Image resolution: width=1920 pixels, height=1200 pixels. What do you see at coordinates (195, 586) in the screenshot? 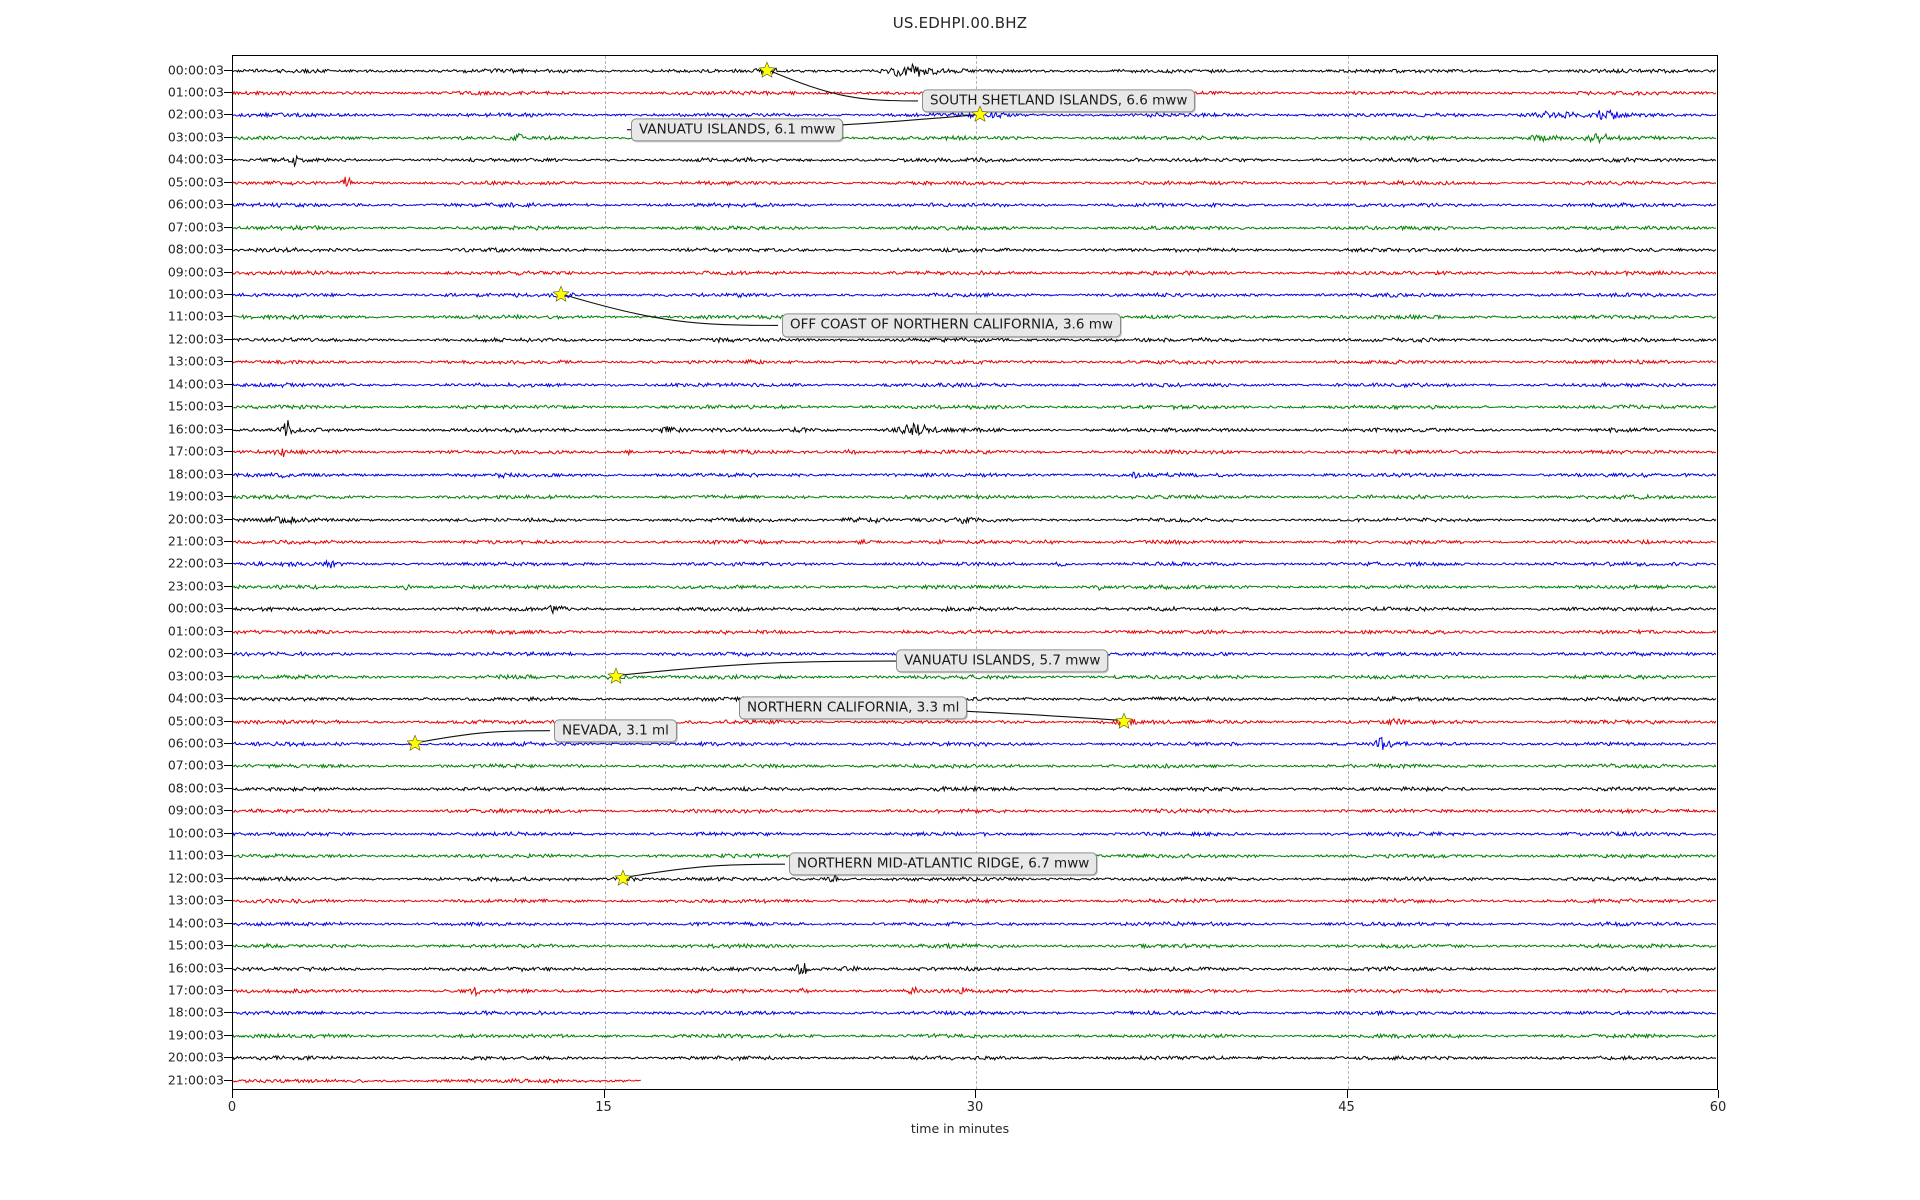
I see `y-tick-label-row-23: 23:00:03` at bounding box center [195, 586].